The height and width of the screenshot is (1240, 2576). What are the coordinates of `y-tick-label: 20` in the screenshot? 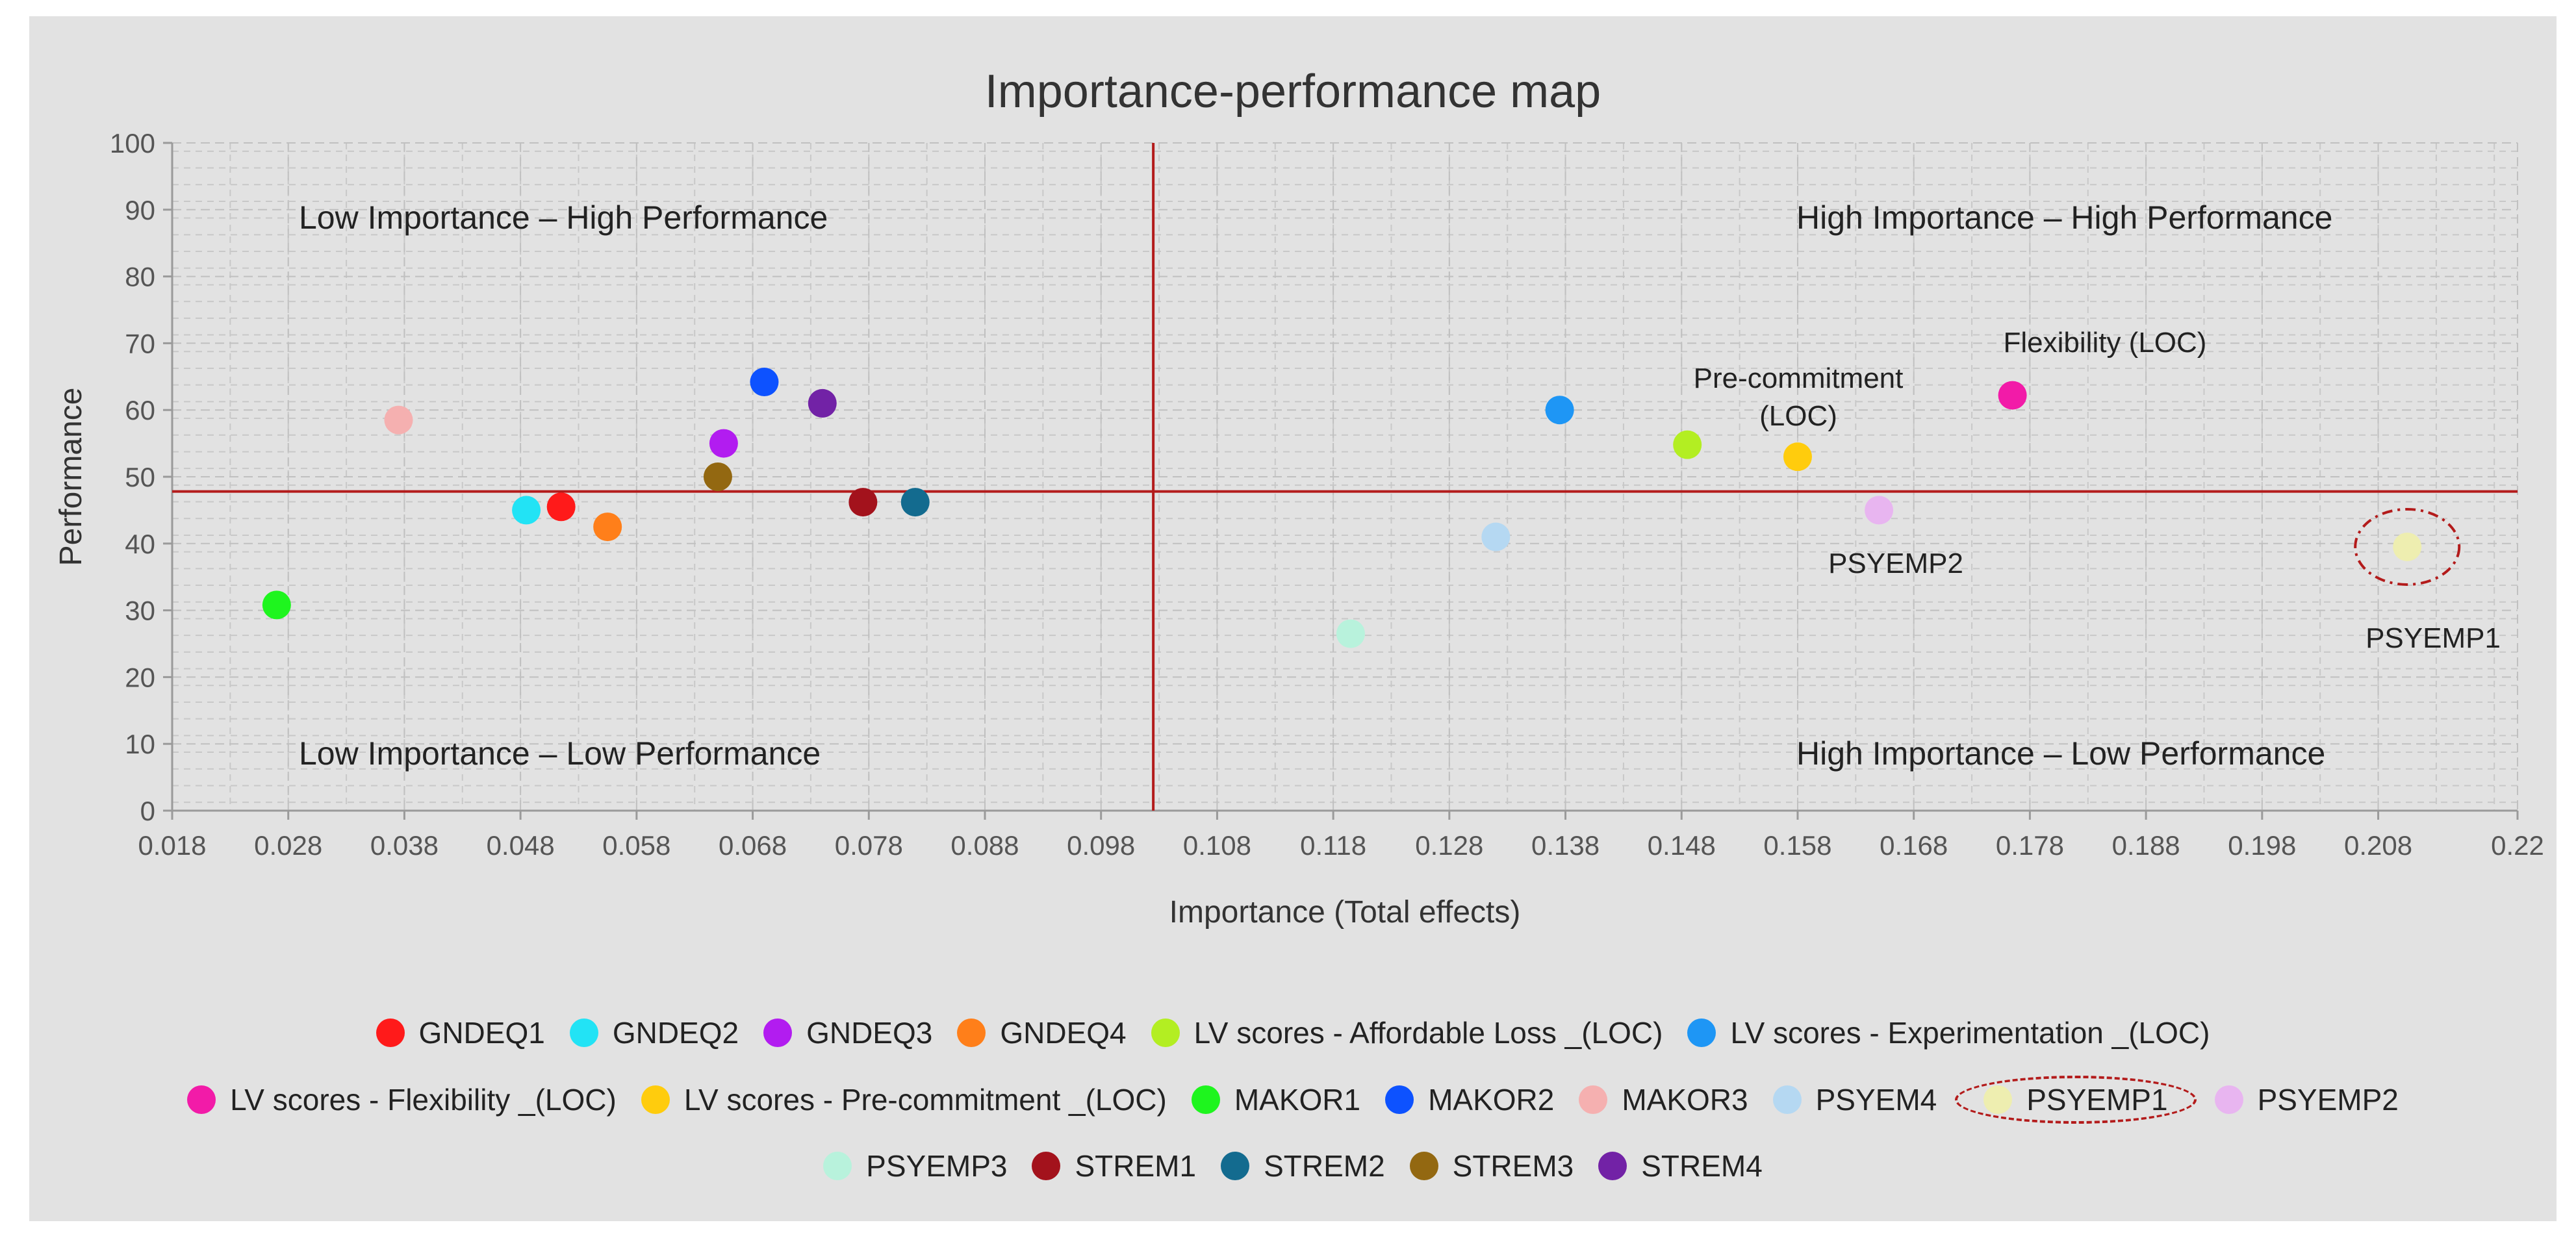 It's located at (140, 677).